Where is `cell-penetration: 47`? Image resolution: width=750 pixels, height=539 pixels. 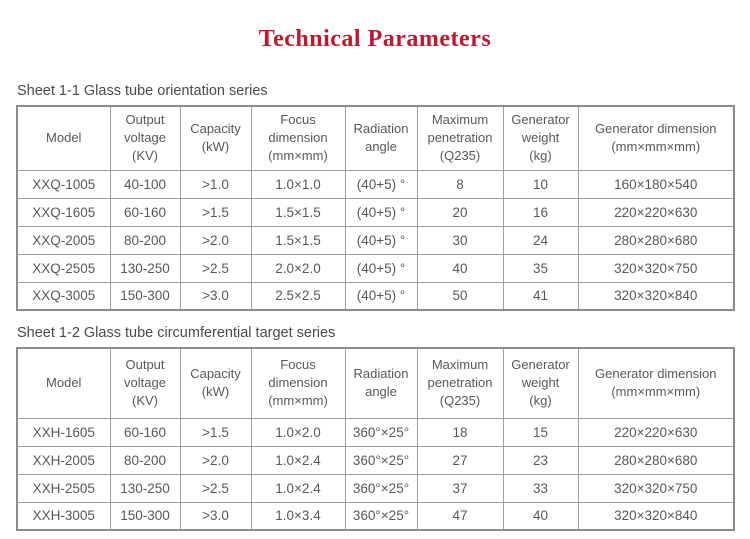 cell-penetration: 47 is located at coordinates (460, 516).